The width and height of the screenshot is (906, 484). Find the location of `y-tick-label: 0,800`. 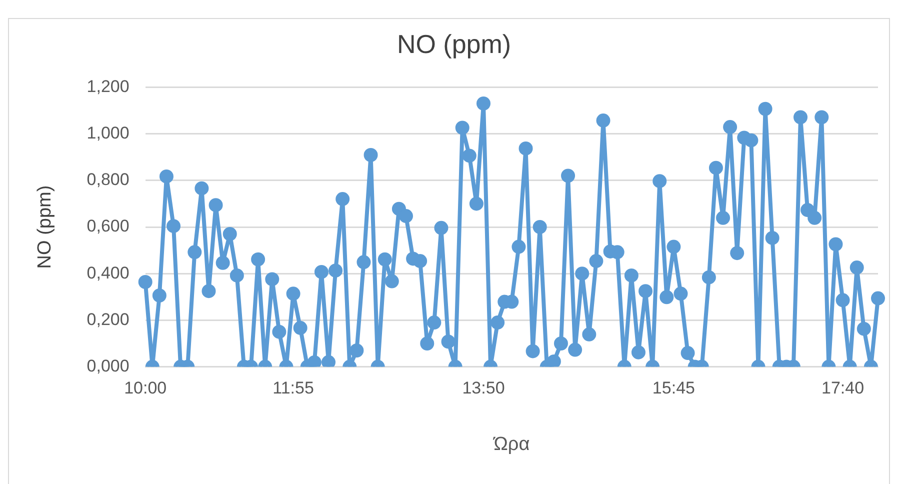

y-tick-label: 0,800 is located at coordinates (108, 180).